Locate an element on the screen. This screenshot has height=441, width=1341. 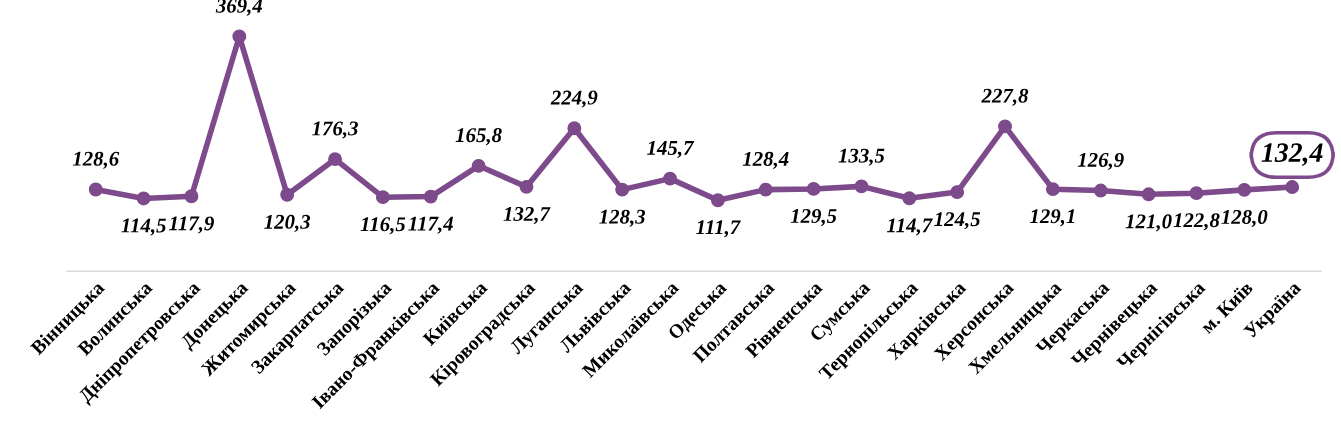
data-label: 114,7 is located at coordinates (909, 227).